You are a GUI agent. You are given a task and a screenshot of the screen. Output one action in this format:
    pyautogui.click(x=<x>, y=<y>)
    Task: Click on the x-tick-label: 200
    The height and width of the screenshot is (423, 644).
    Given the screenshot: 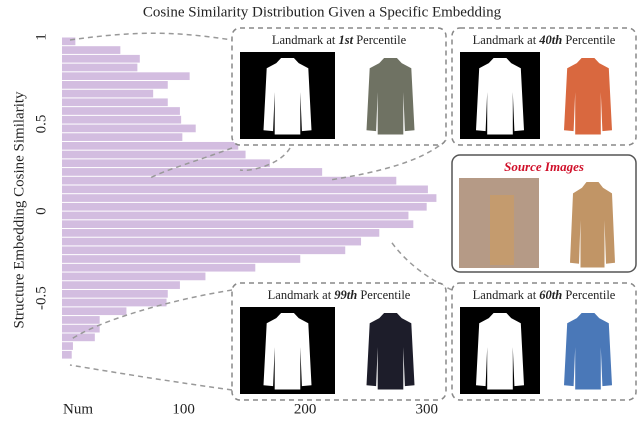 What is the action you would take?
    pyautogui.click(x=305, y=409)
    